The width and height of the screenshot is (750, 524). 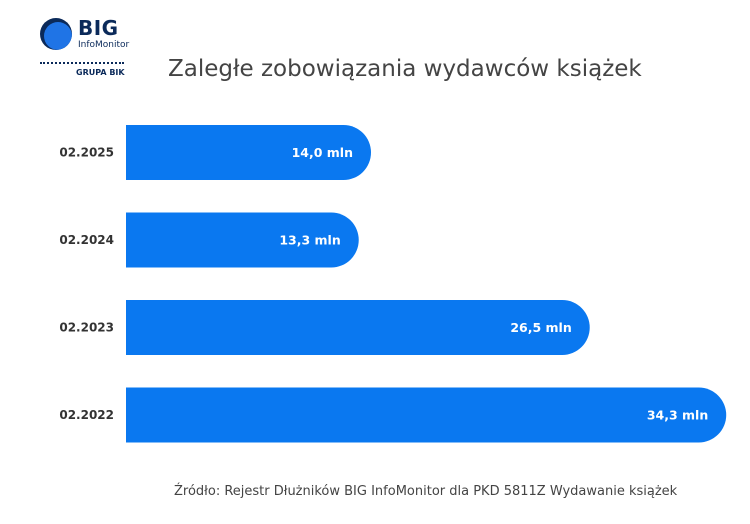 What do you see at coordinates (405, 69) in the screenshot?
I see `chart-title: Zaległe zobowiązania wydawców książek` at bounding box center [405, 69].